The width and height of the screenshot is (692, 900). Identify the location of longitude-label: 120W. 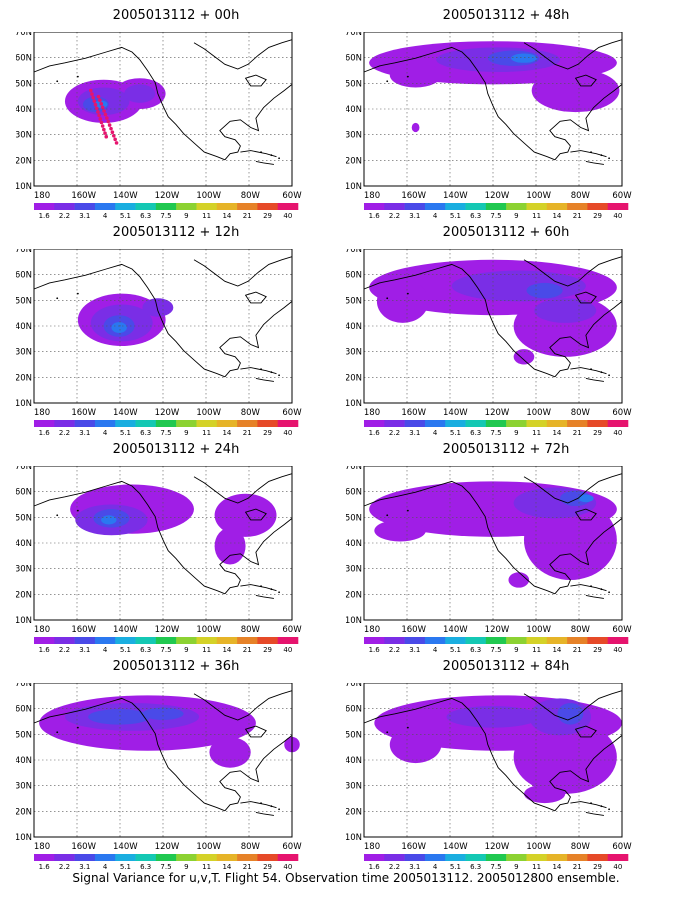
(167, 630).